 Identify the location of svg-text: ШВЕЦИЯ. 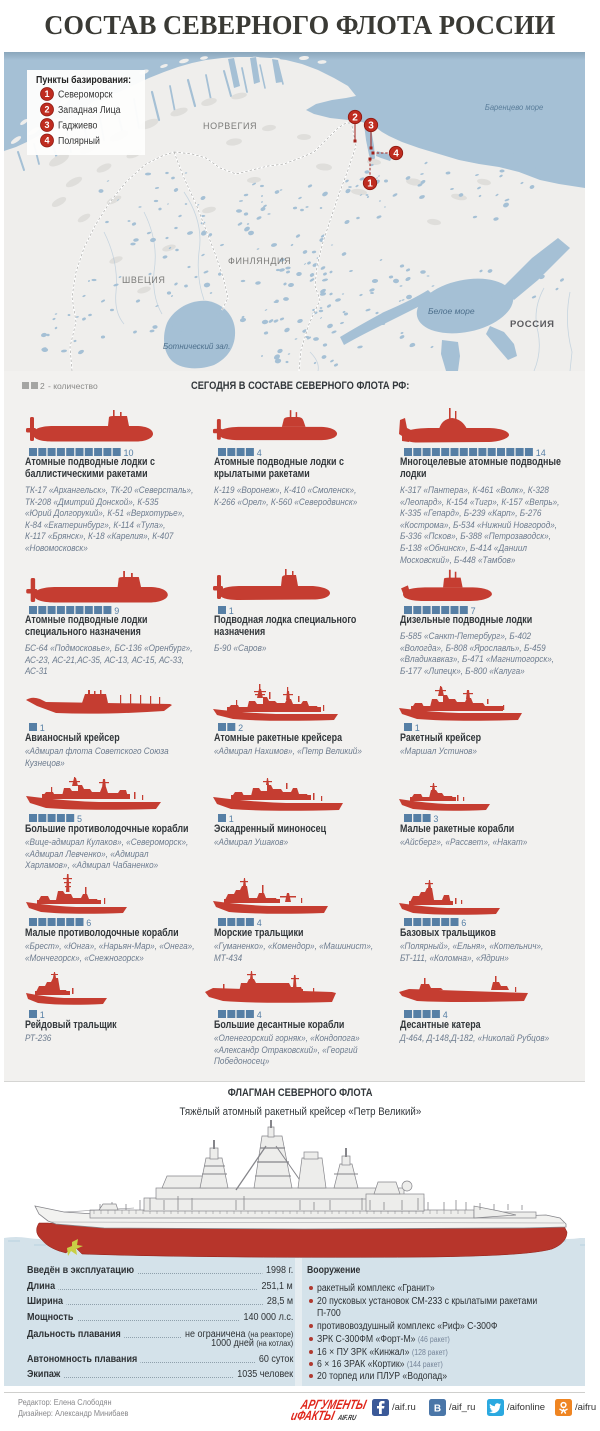
(143, 280).